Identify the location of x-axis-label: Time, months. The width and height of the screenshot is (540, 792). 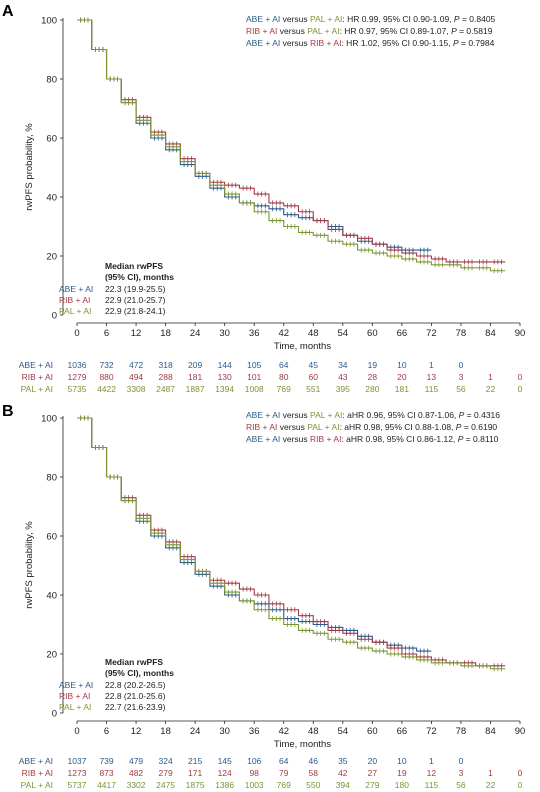
(302, 346).